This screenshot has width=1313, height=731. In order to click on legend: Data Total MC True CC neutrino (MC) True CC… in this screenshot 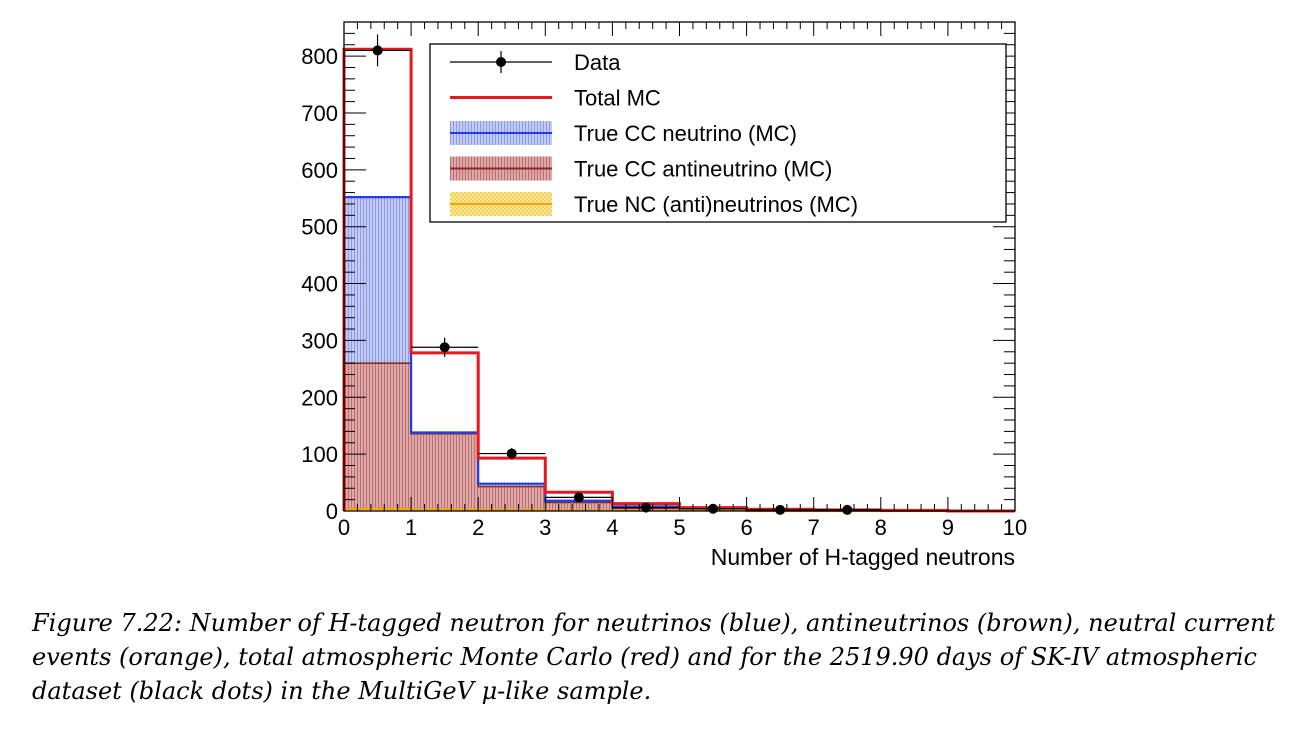, I will do `click(718, 133)`.